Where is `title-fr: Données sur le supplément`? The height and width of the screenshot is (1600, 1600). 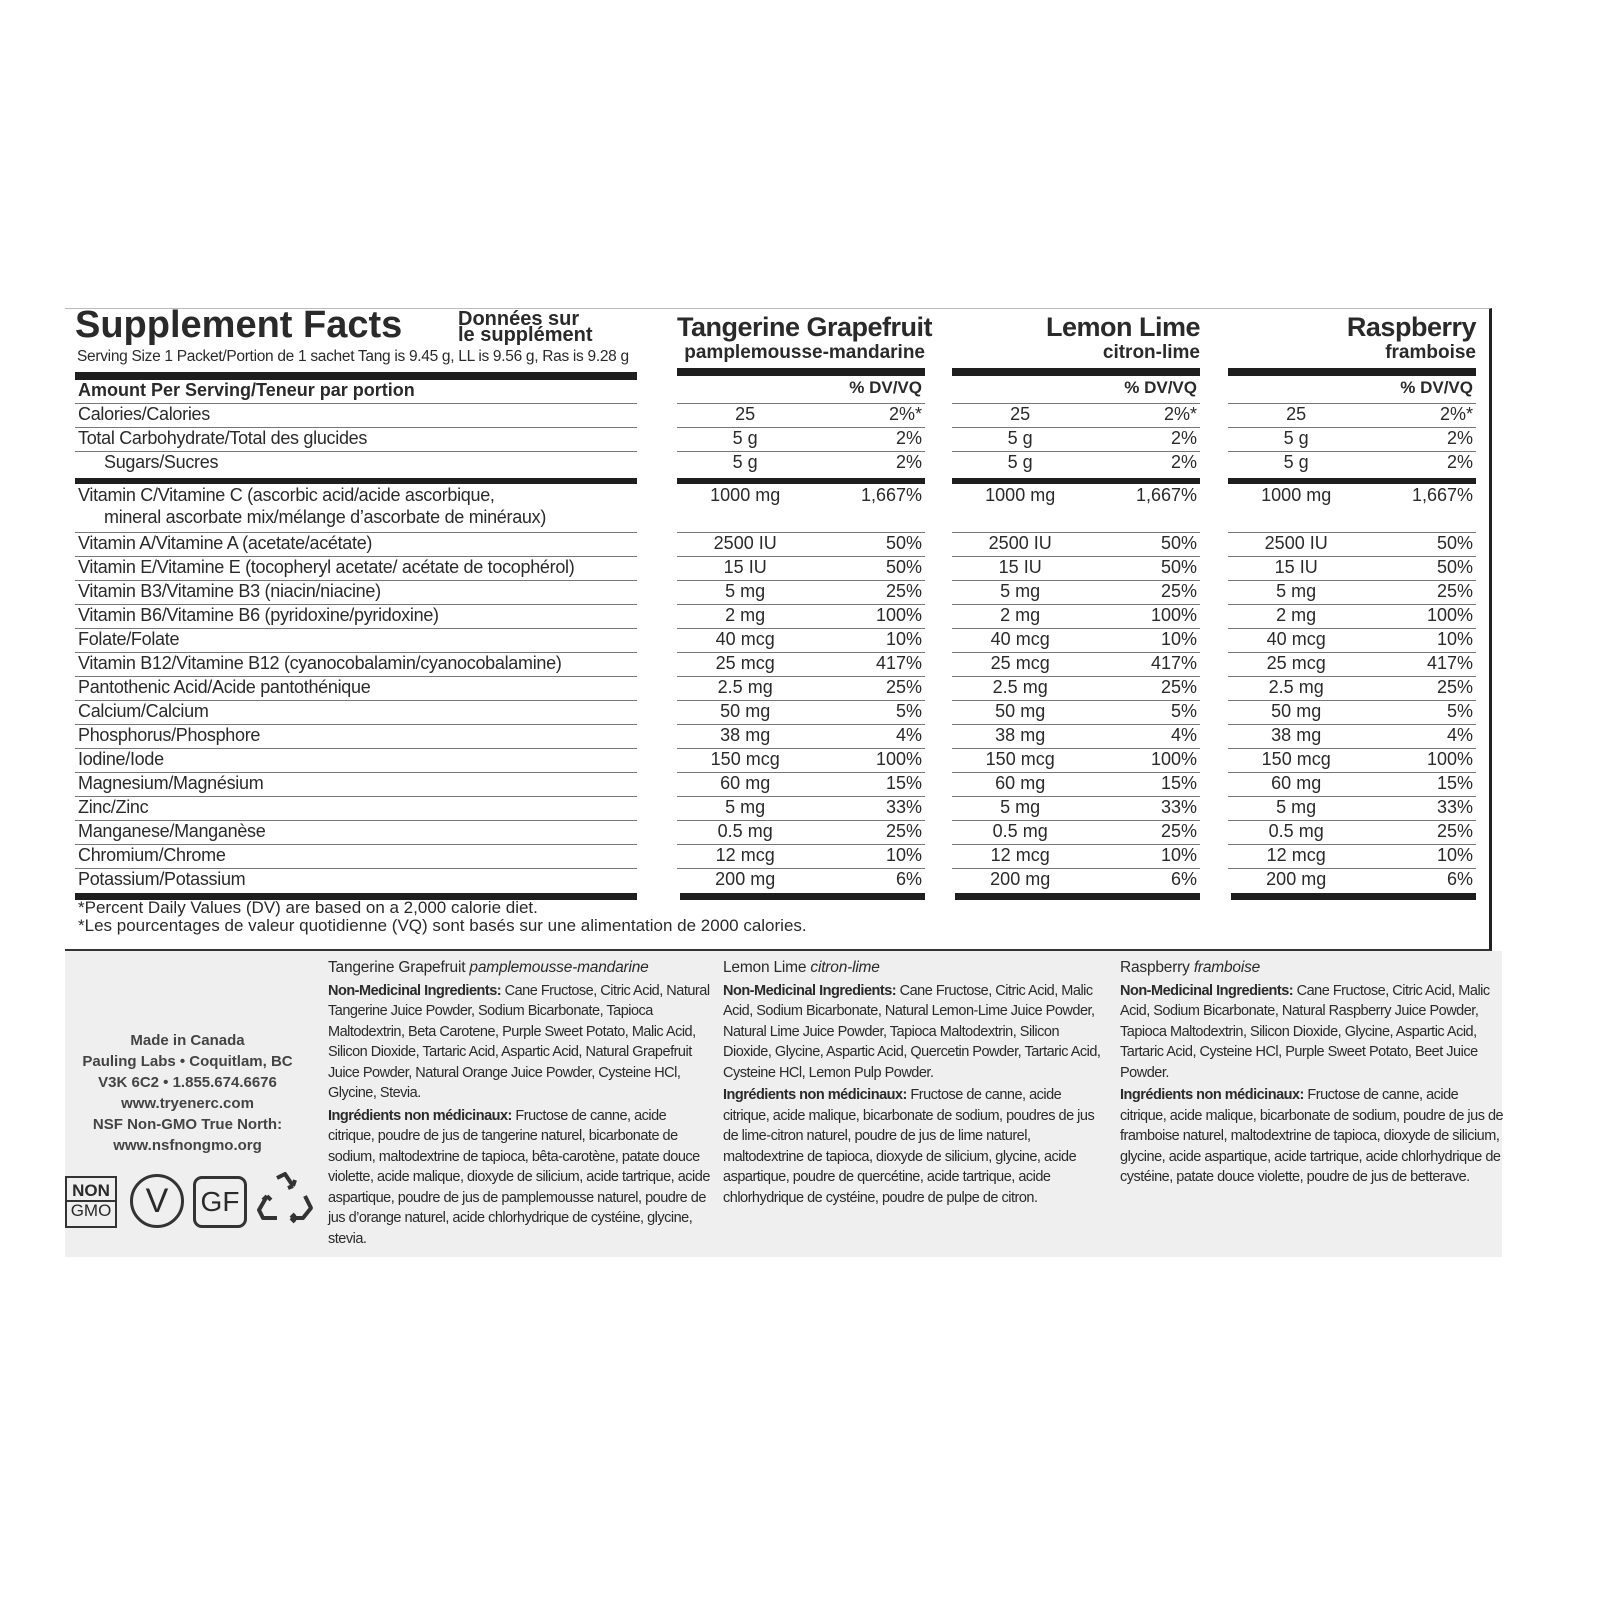 title-fr: Données sur le supplément is located at coordinates (525, 327).